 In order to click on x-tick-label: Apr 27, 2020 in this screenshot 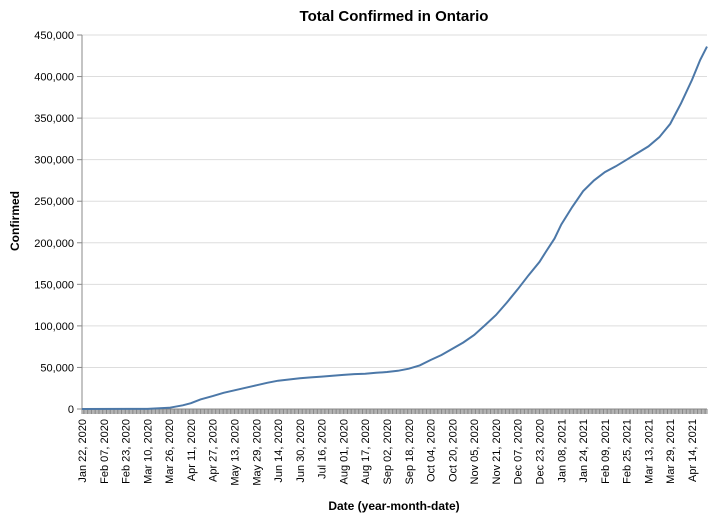, I will do `click(214, 450)`.